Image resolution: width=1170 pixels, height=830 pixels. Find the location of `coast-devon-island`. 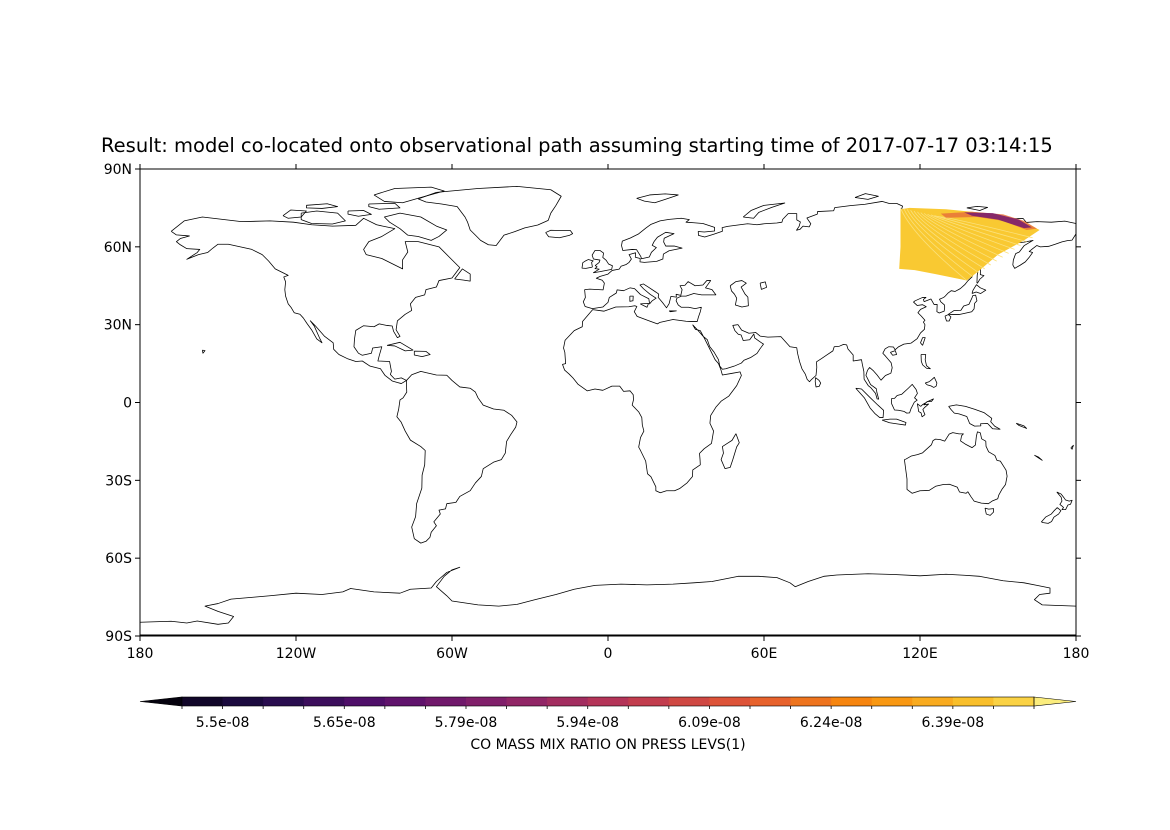

coast-devon-island is located at coordinates (384, 206).